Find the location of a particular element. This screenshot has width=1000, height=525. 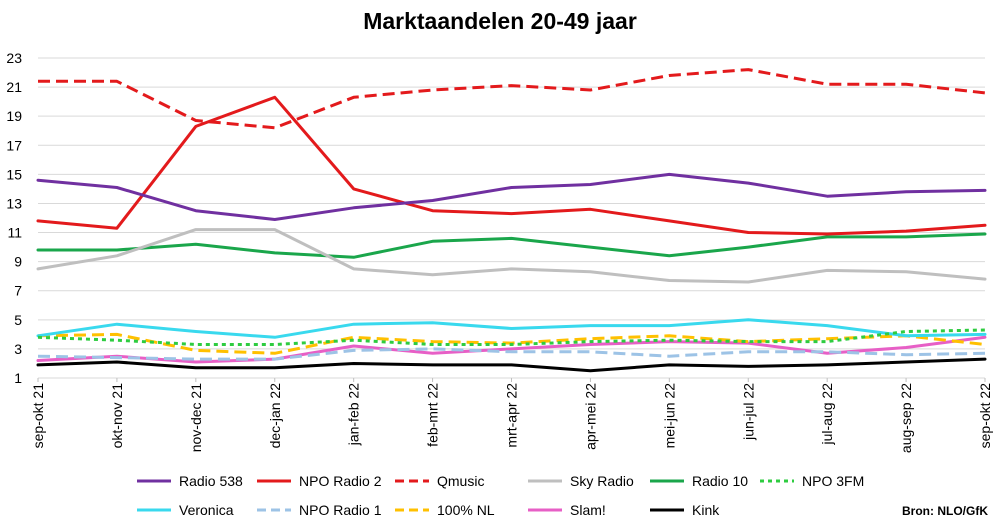

series-line-npo-3fm is located at coordinates (511, 337).